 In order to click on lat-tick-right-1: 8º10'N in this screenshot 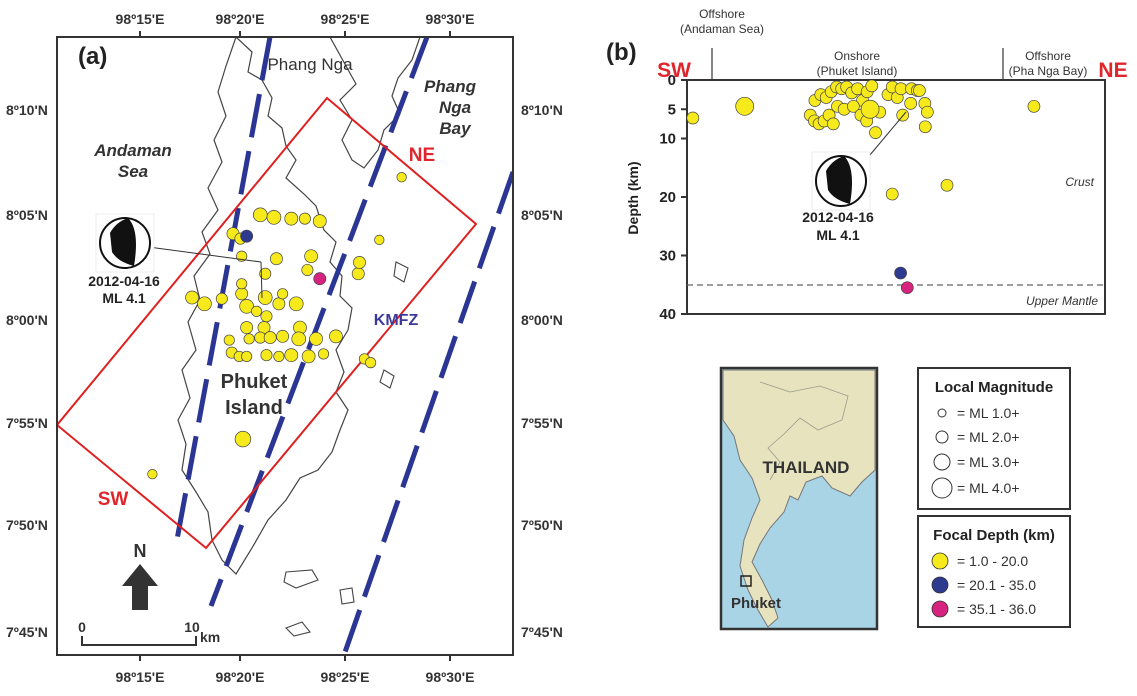, I will do `click(542, 110)`.